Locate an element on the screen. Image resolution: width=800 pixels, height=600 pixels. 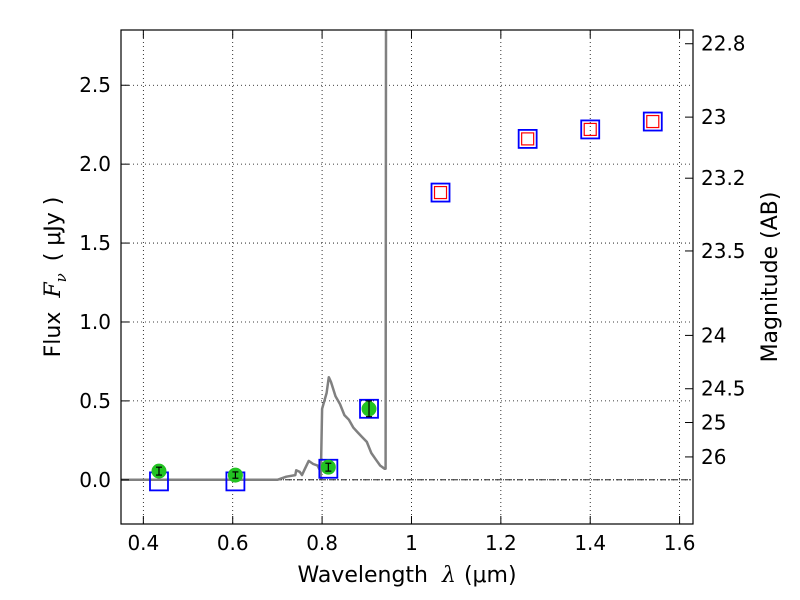
y-axis-label: FluxFν( μJy ) is located at coordinates (55, 277).